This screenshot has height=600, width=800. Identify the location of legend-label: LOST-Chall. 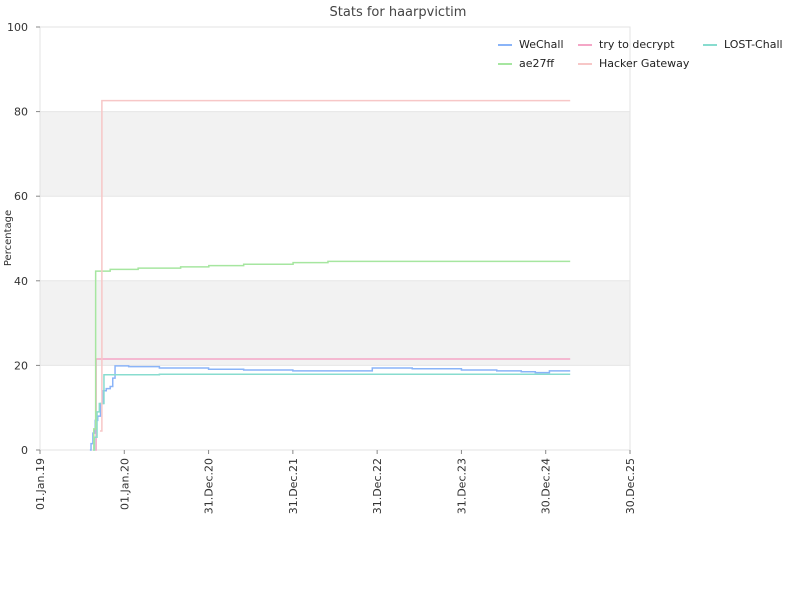
(753, 44).